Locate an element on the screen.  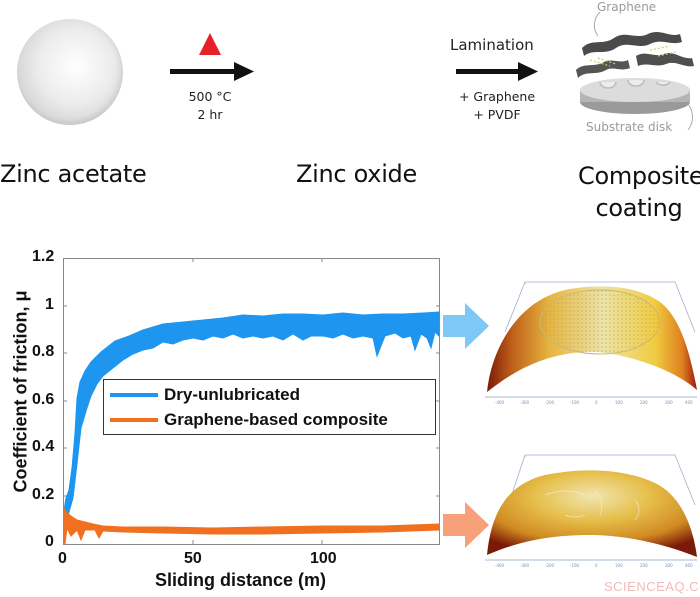
heat-triangle-icon is located at coordinates (210, 44).